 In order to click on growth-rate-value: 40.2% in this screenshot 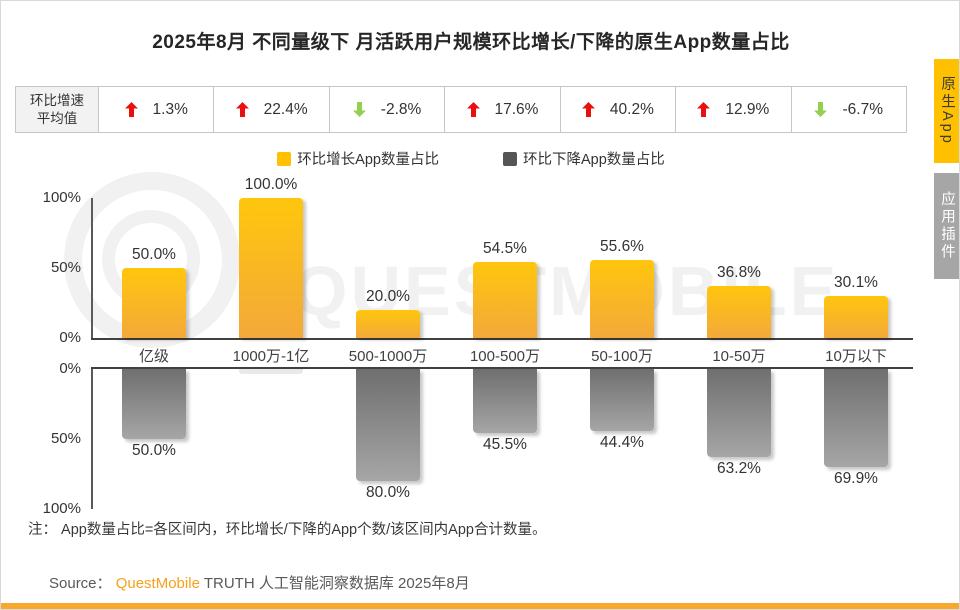, I will do `click(631, 109)`.